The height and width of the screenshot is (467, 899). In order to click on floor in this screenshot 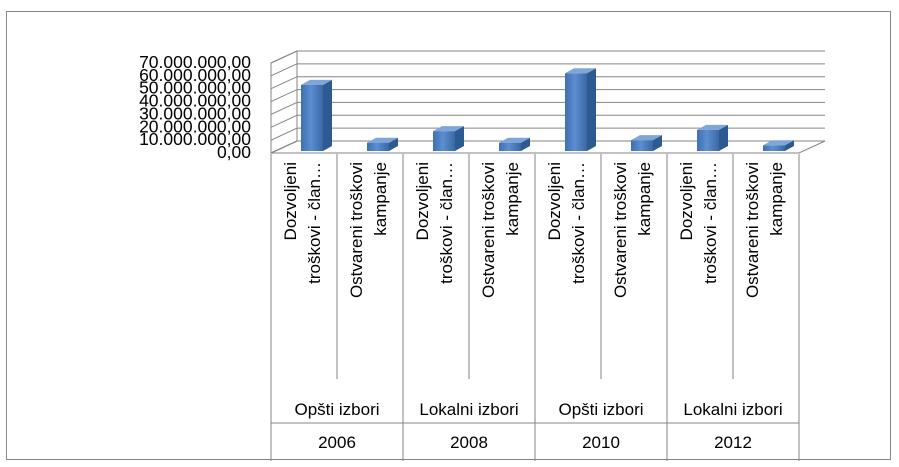, I will do `click(548, 147)`.